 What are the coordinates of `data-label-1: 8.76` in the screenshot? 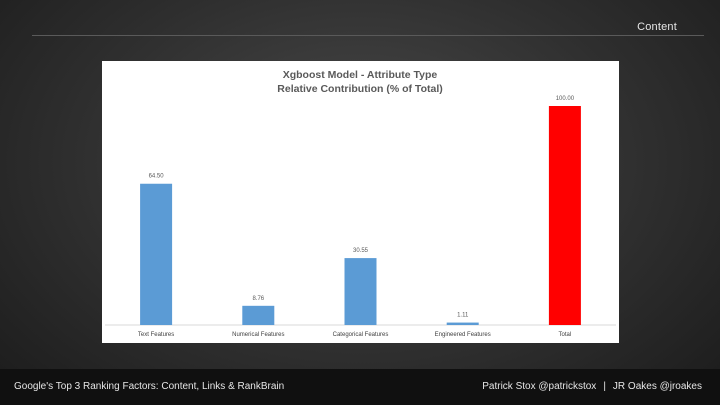 It's located at (258, 299).